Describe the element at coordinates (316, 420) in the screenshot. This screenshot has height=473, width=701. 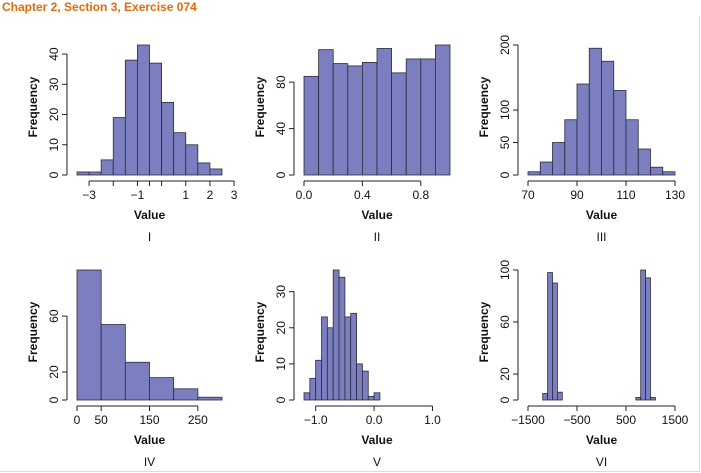
I see `x-tick-label: −1.0` at that location.